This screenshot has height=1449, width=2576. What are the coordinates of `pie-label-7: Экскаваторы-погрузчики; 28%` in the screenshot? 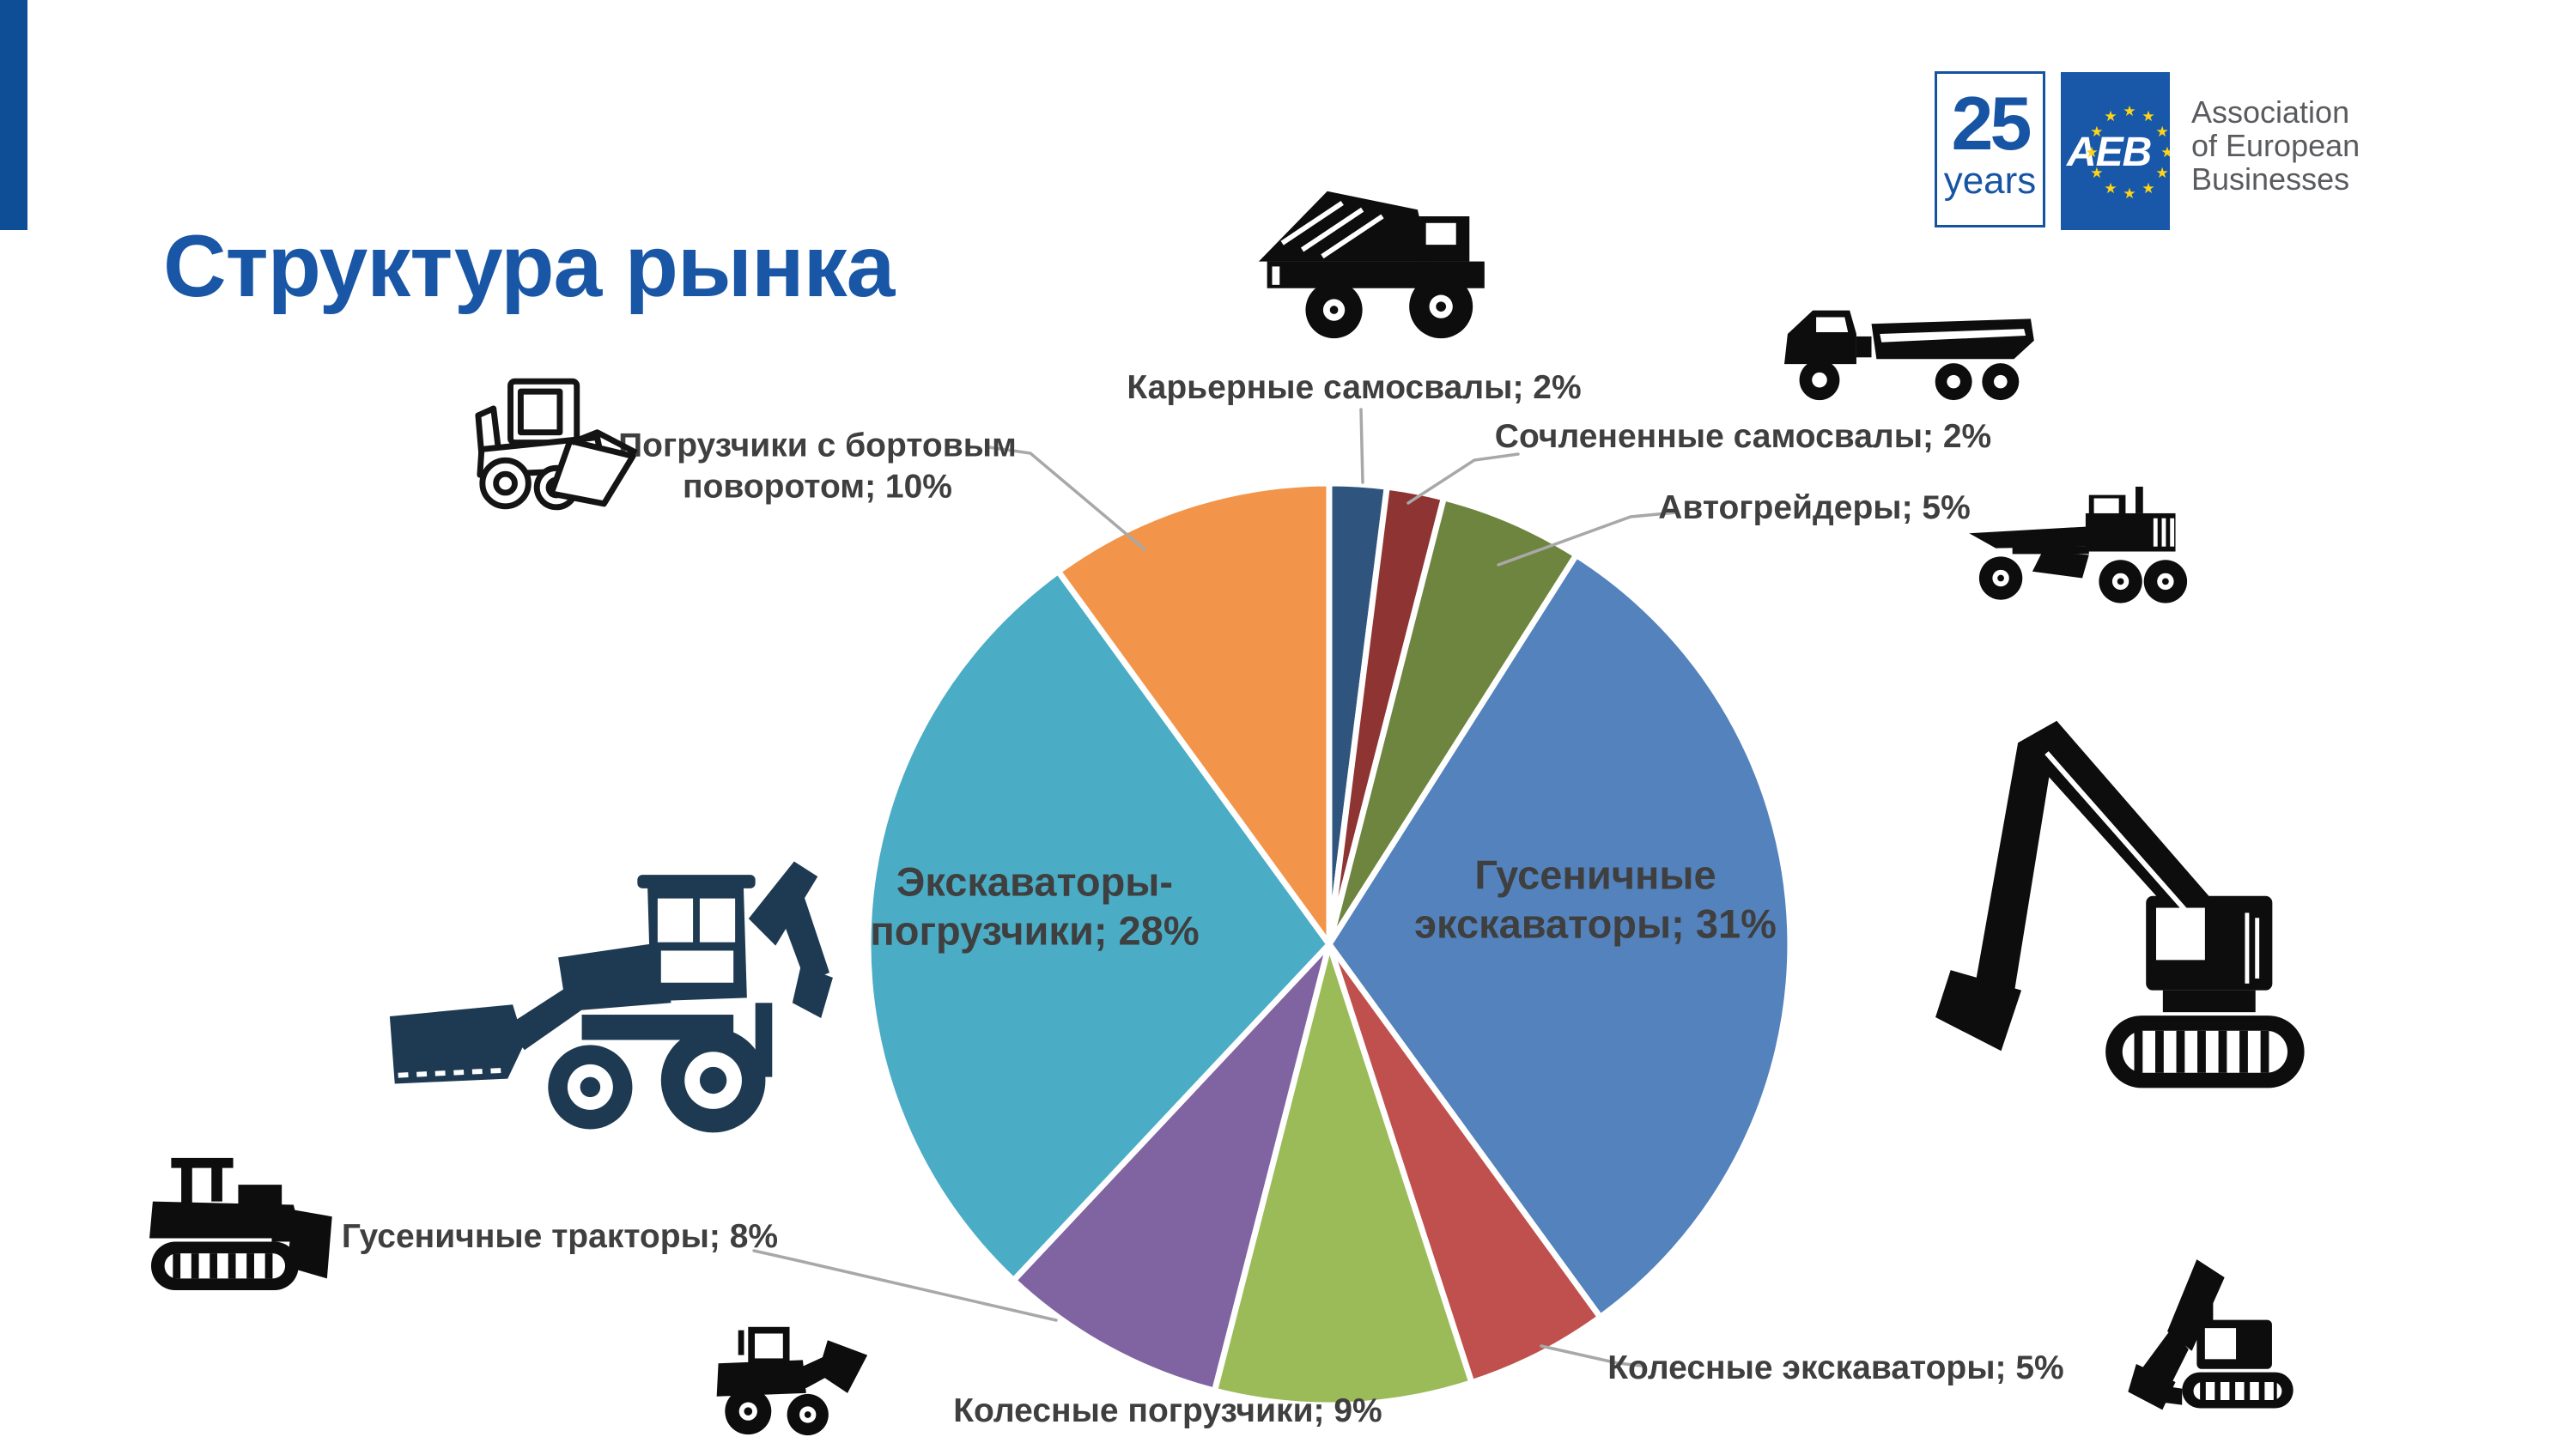 It's located at (1035, 906).